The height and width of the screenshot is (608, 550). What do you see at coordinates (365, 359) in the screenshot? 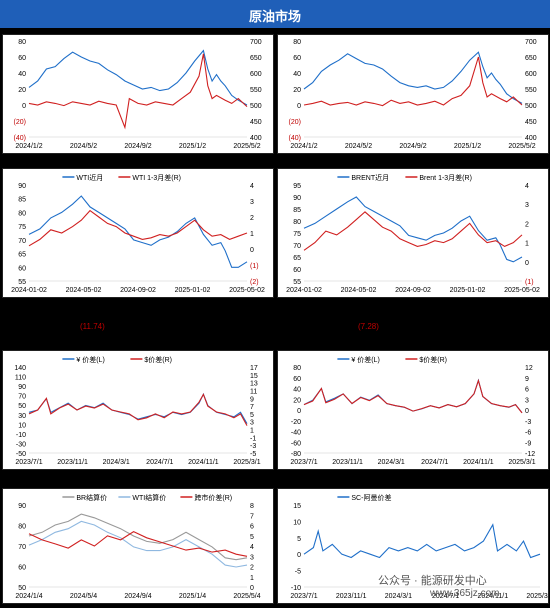
I see `legend-label-1: ¥ 价差(L)` at bounding box center [365, 359].